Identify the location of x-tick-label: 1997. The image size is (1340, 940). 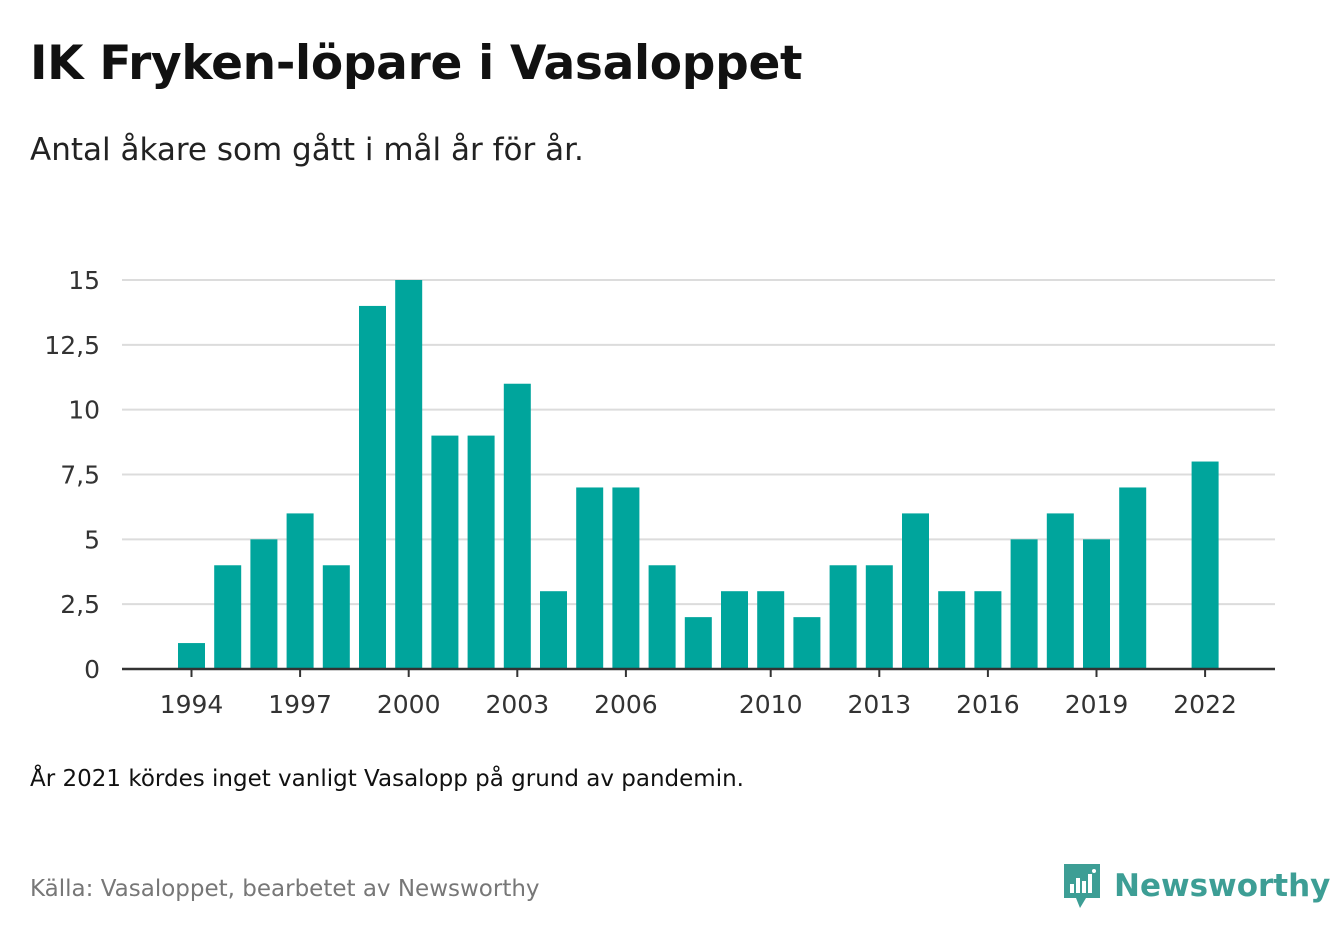
(300, 704).